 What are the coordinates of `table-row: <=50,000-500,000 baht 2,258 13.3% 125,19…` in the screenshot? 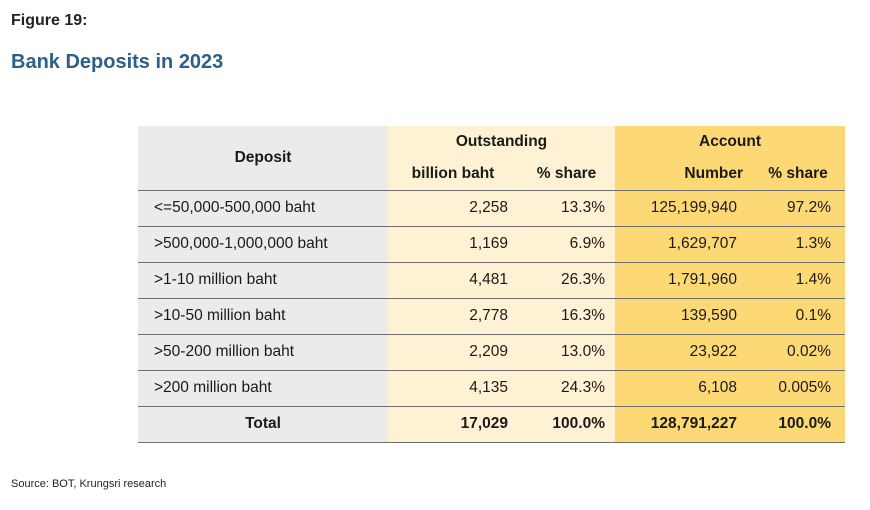 It's located at (491, 207).